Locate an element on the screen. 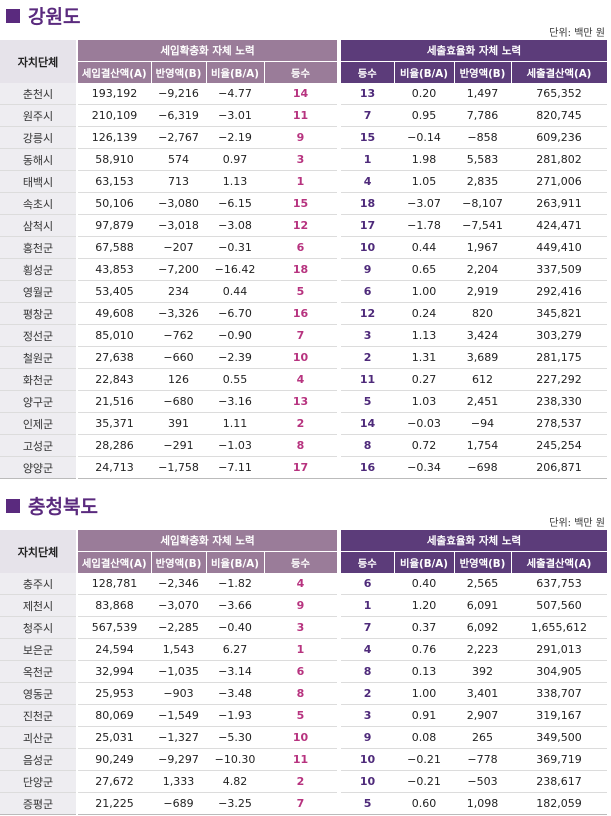 This screenshot has width=611, height=816. expenditure-rank: 10 is located at coordinates (368, 759).